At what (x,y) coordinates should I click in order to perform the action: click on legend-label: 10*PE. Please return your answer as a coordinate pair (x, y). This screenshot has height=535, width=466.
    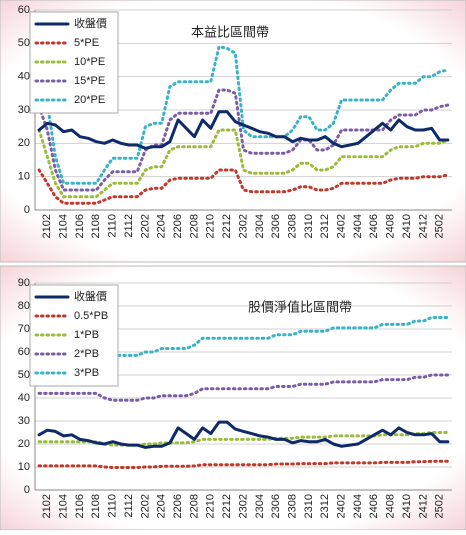
    Looking at the image, I should click on (89, 62).